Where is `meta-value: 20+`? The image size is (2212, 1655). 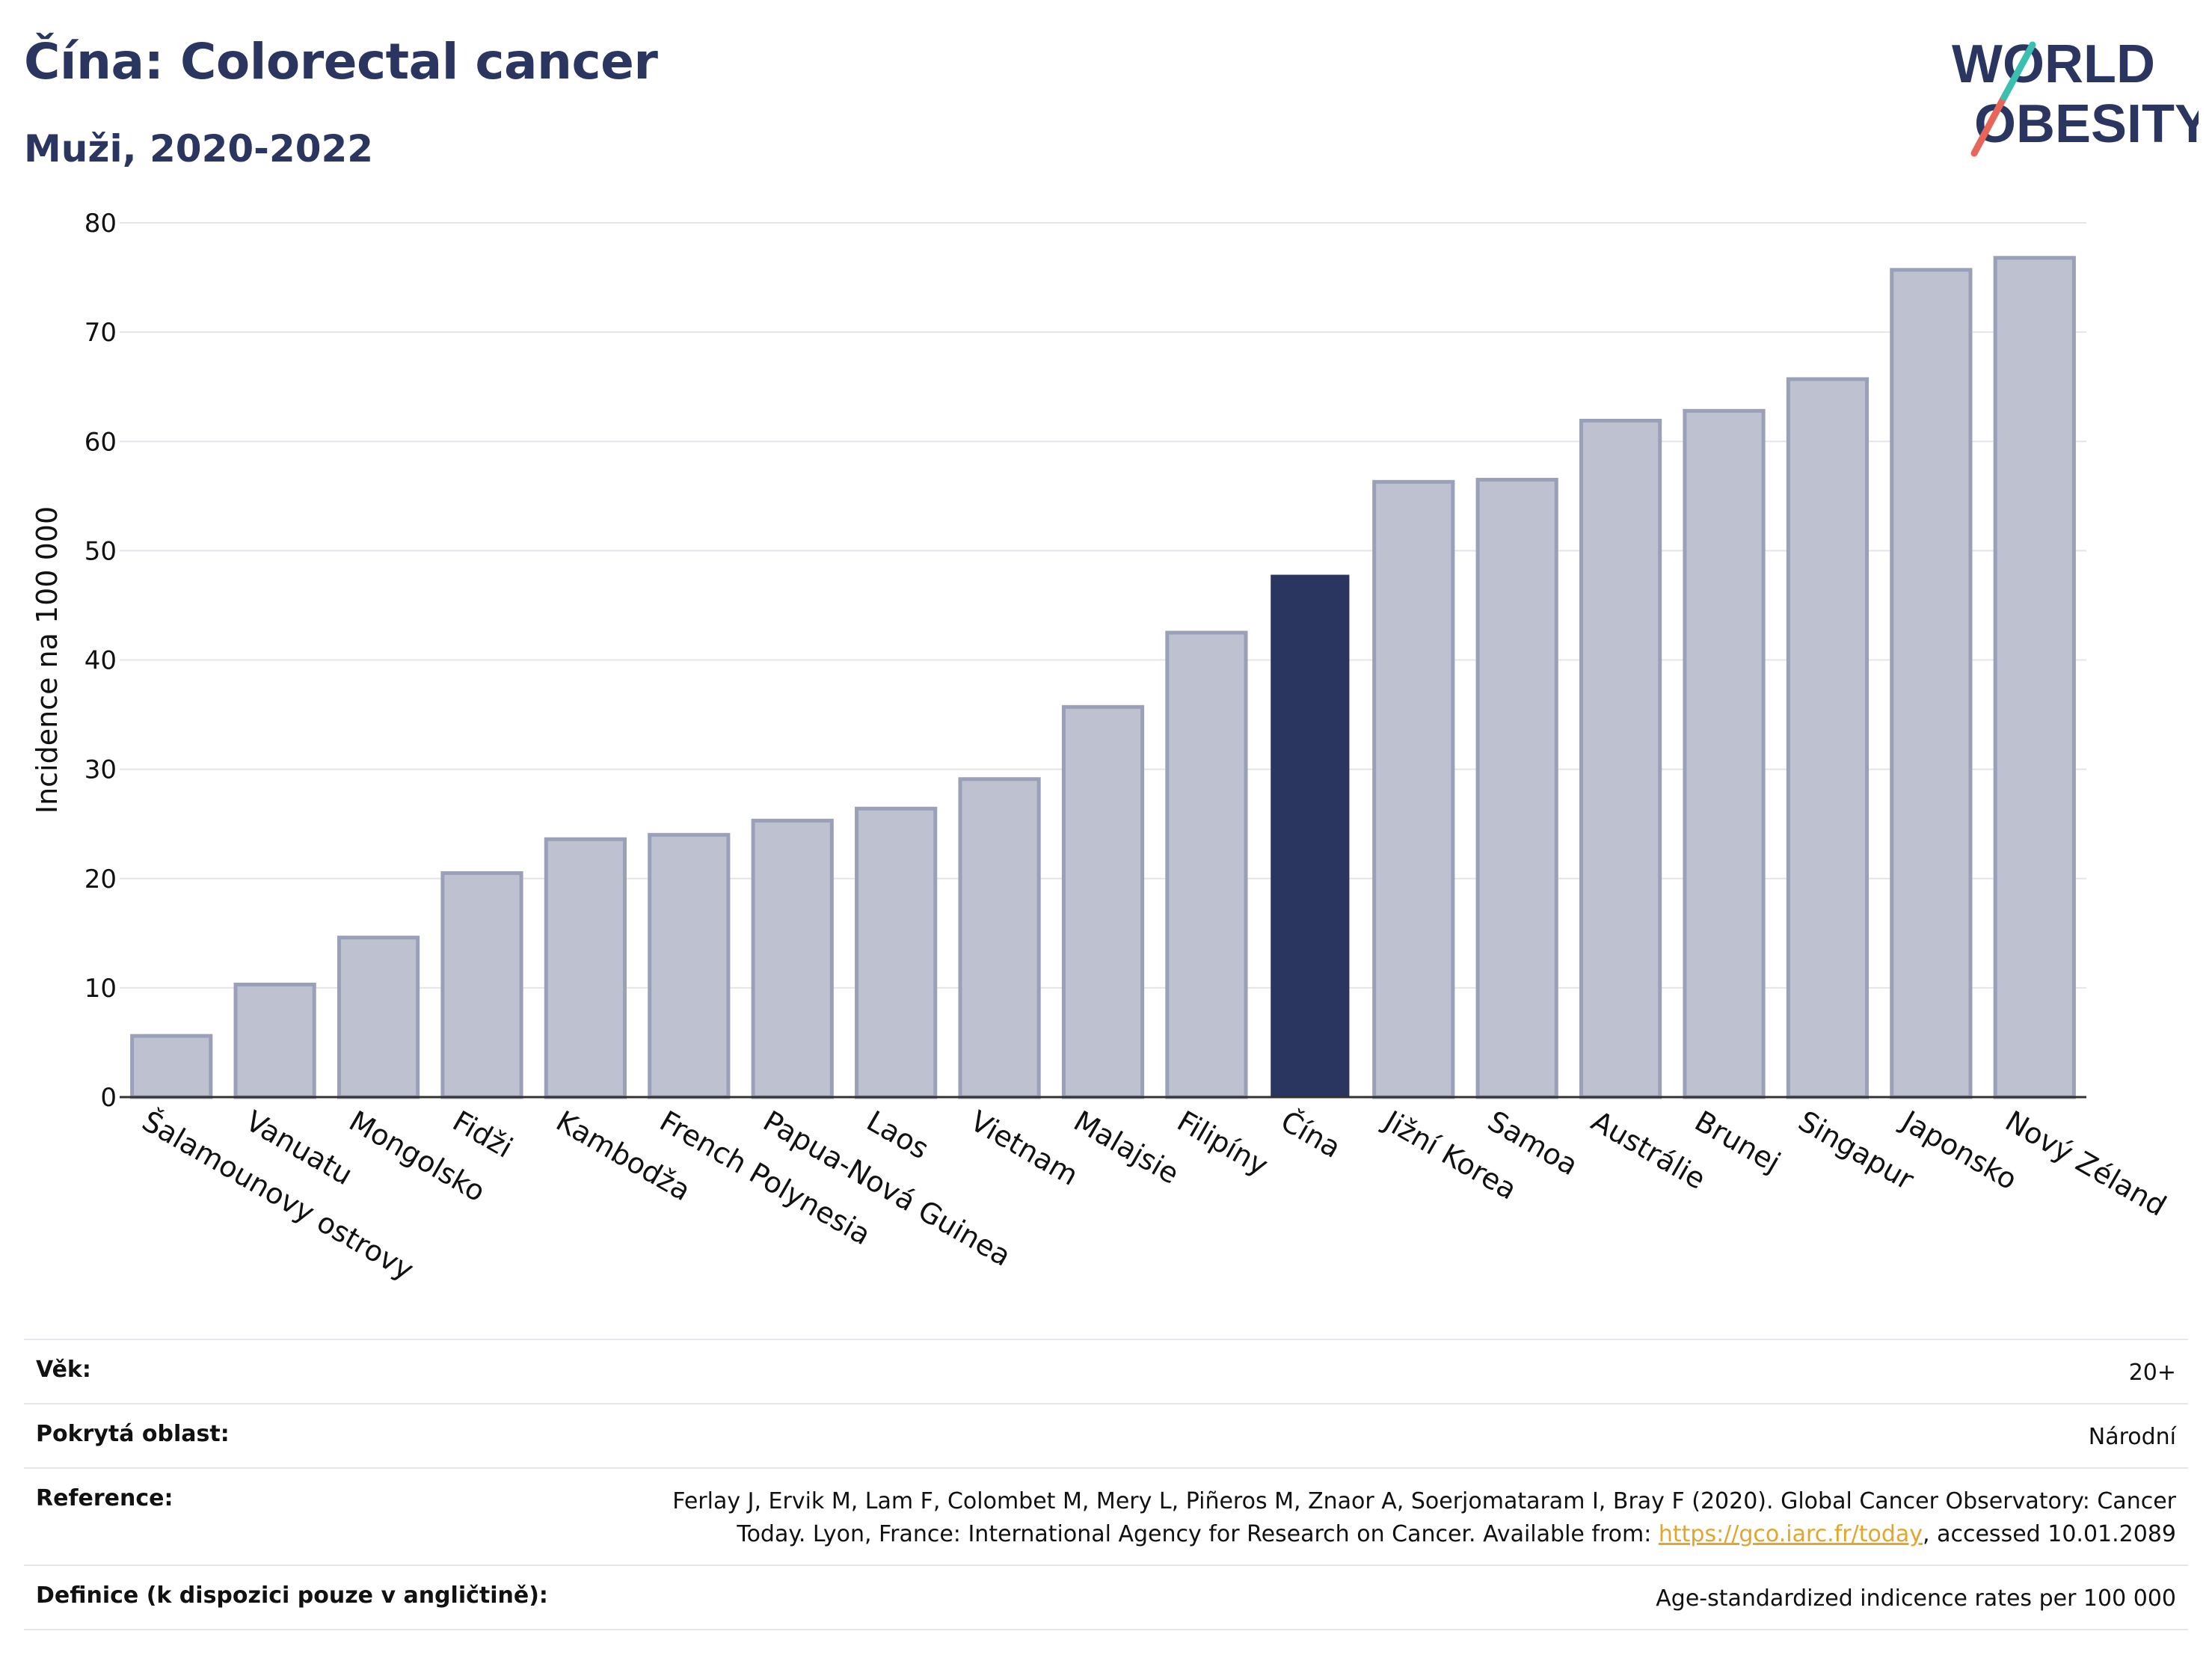 meta-value: 20+ is located at coordinates (2152, 1373).